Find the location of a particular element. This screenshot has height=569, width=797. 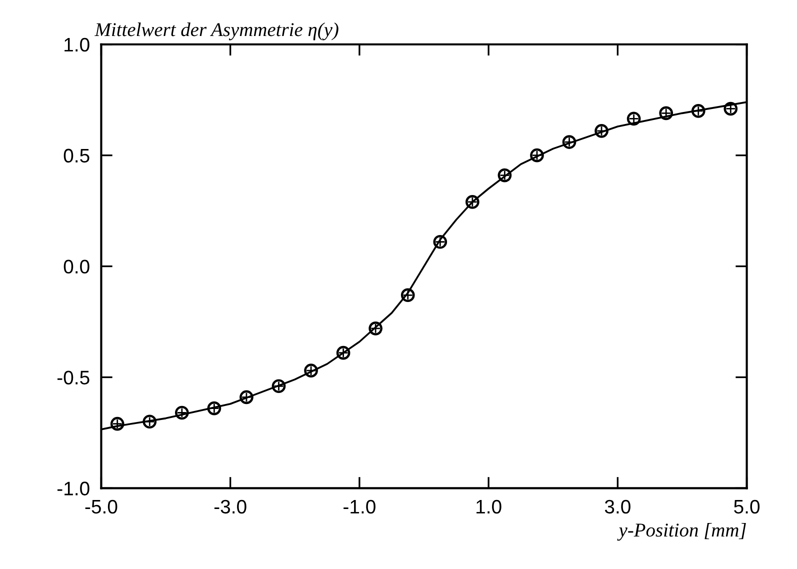

x-tick-label: -1.0 is located at coordinates (360, 507).